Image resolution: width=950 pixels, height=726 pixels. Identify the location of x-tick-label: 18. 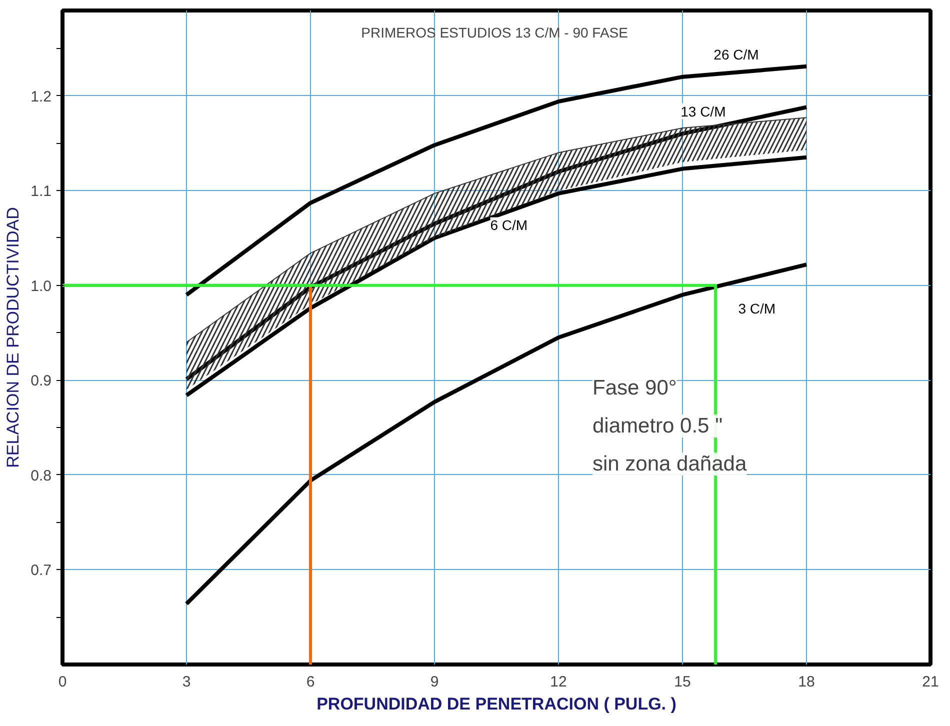
(806, 682).